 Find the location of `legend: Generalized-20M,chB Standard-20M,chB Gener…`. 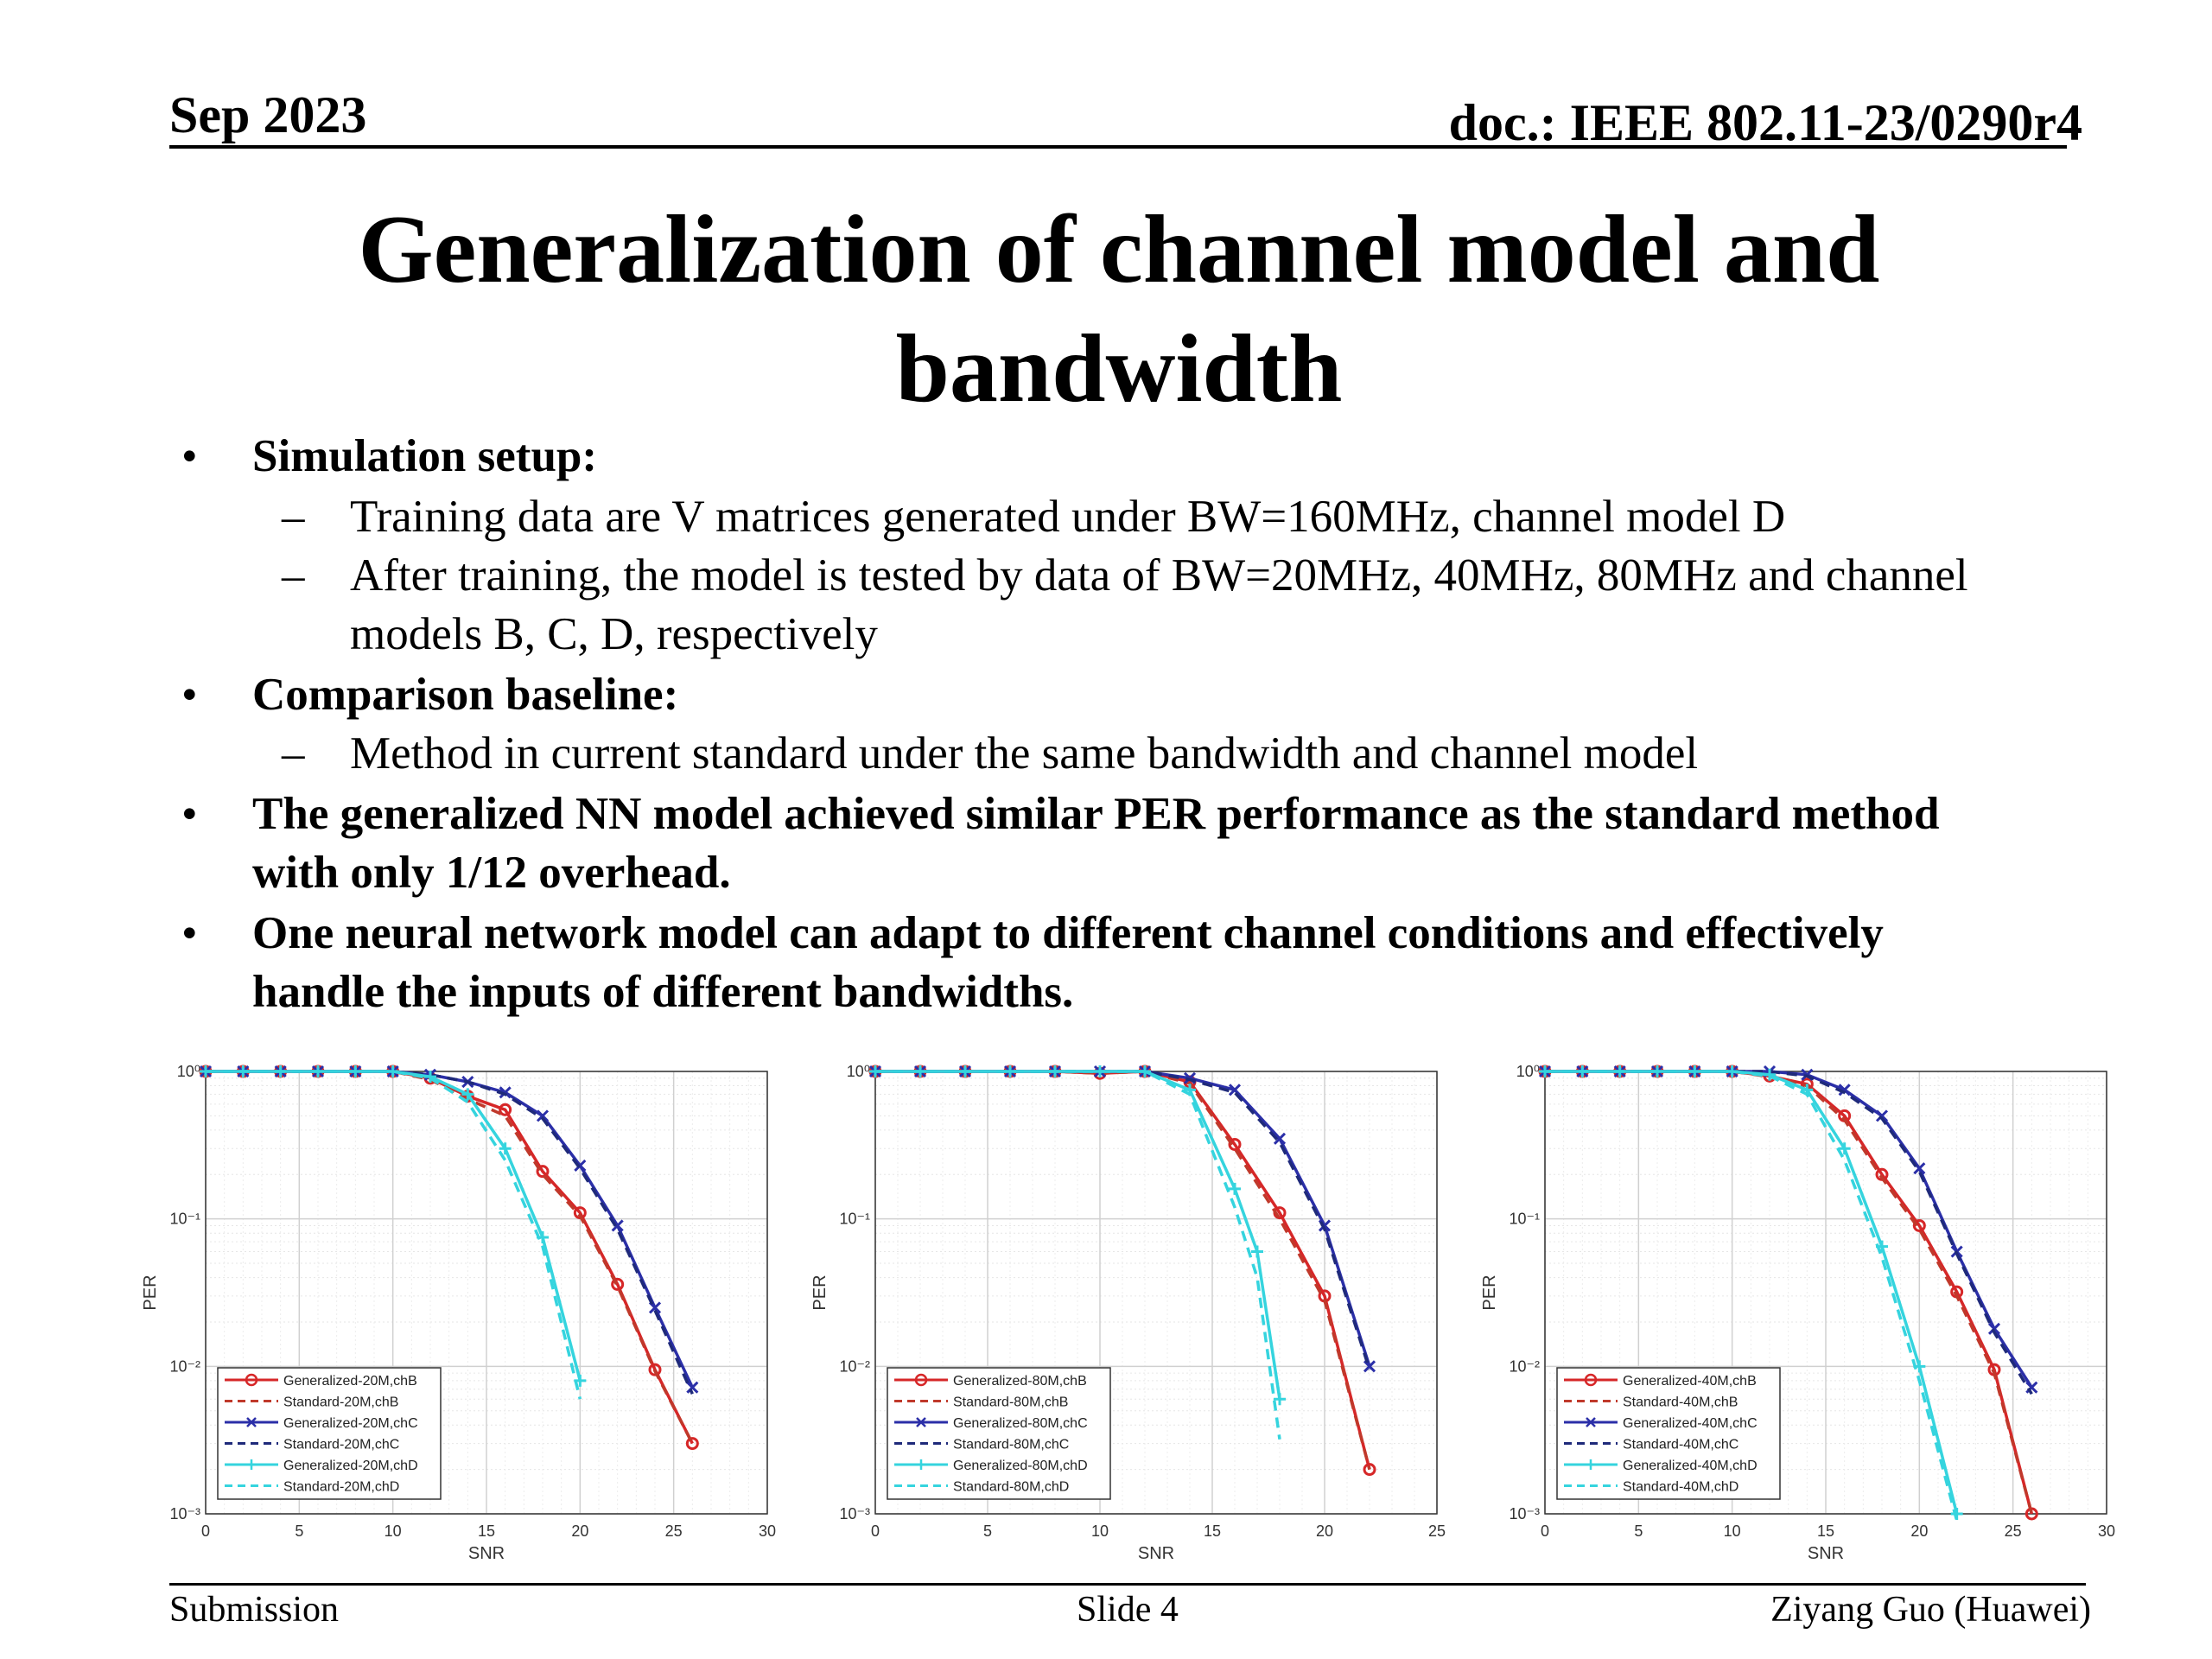

legend: Generalized-20M,chB Standard-20M,chB Gener… is located at coordinates (329, 1433).